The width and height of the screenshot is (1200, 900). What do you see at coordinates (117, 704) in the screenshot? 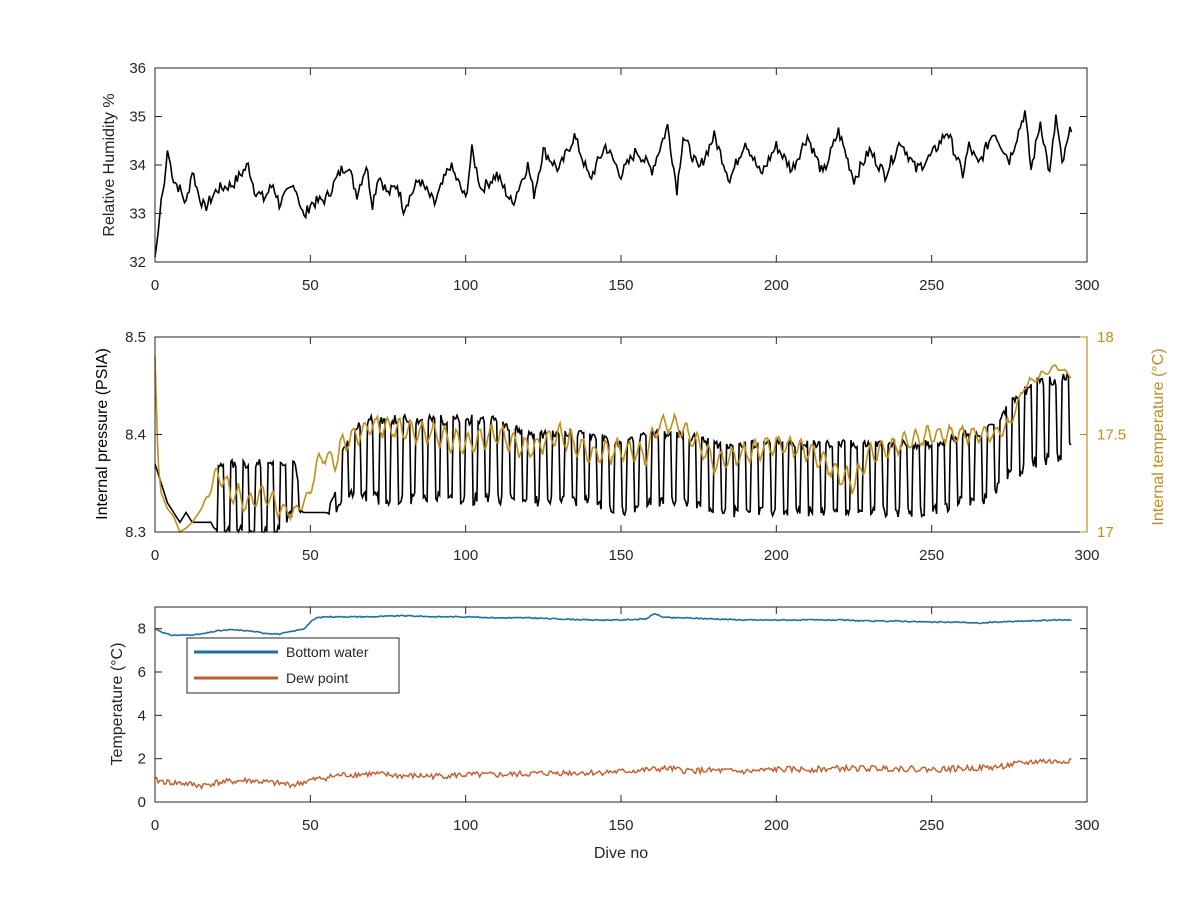
I see `temperature-y-axis-label: Temperature (°C)` at bounding box center [117, 704].